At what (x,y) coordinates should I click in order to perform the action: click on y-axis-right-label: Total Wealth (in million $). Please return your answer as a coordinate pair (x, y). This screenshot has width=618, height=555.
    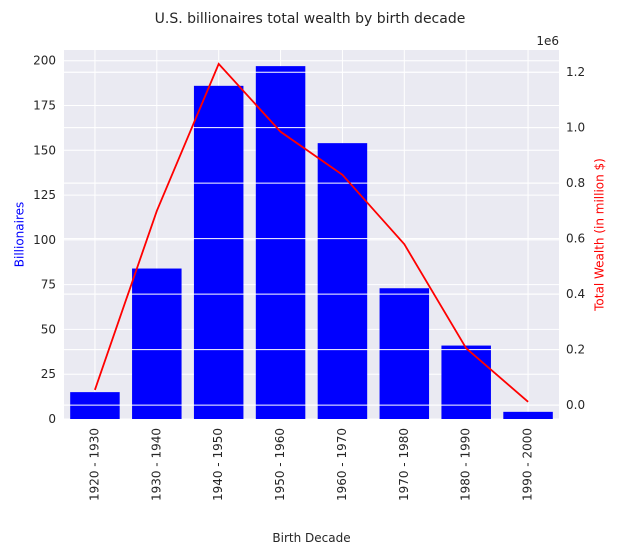
    Looking at the image, I should click on (600, 235).